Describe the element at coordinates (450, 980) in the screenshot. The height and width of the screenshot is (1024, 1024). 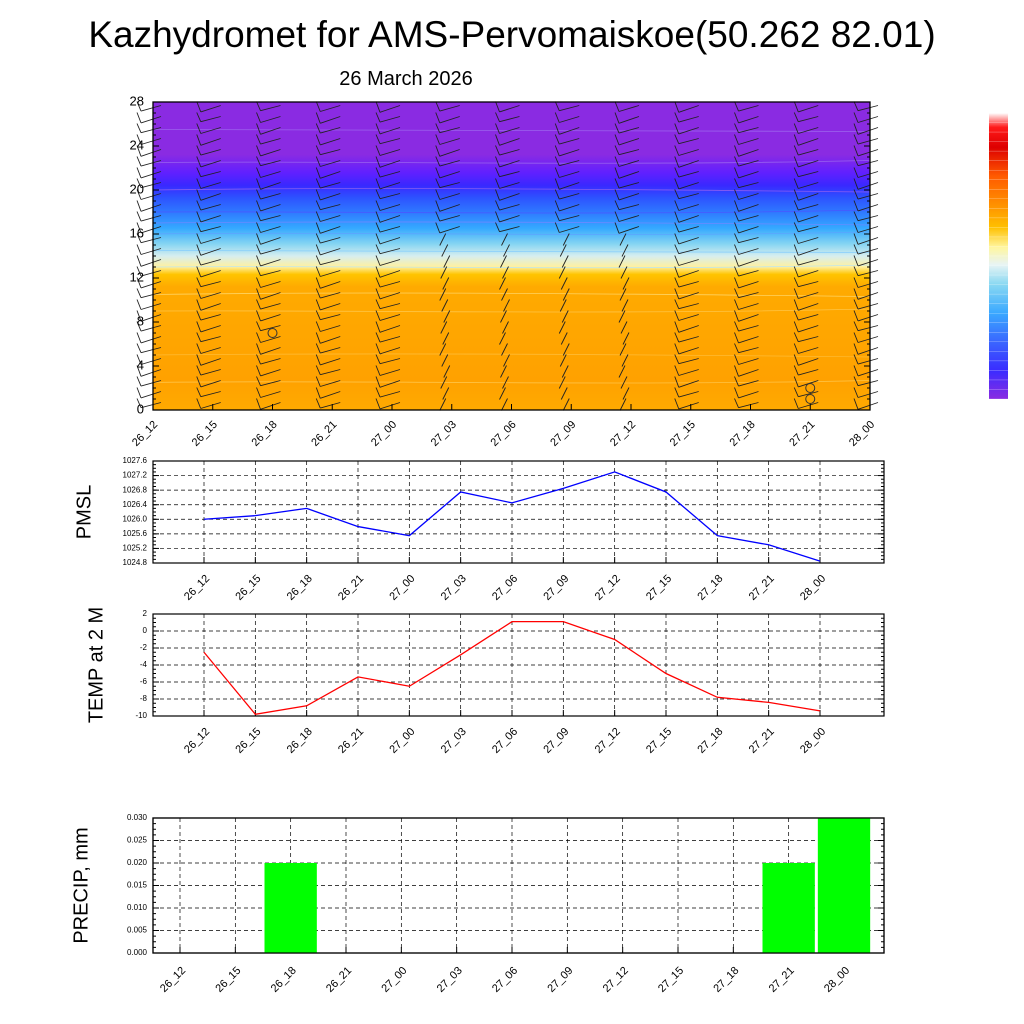
I see `precip-x-tick-label: 27_03` at that location.